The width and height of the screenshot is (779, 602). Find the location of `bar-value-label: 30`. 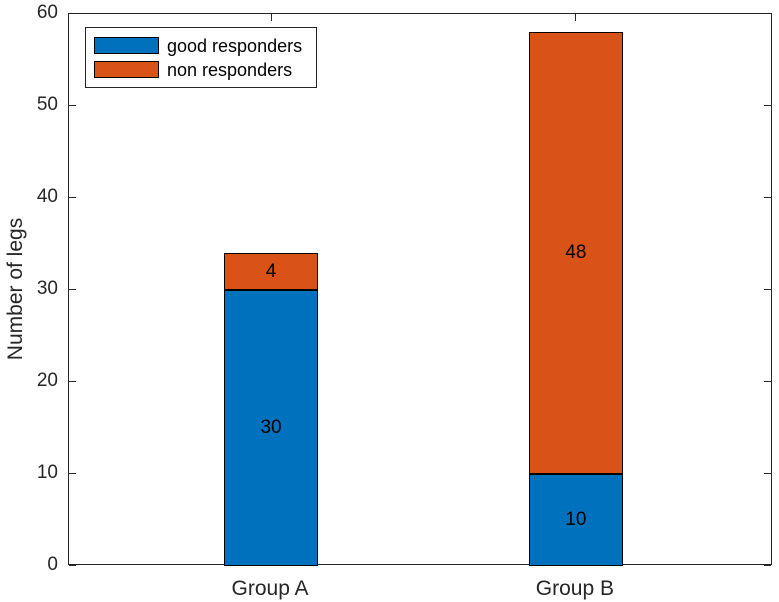

bar-value-label: 30 is located at coordinates (271, 427).